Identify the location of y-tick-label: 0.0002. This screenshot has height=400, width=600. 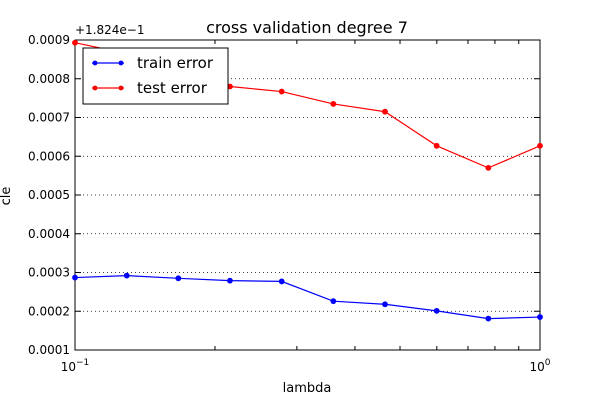
(49, 311).